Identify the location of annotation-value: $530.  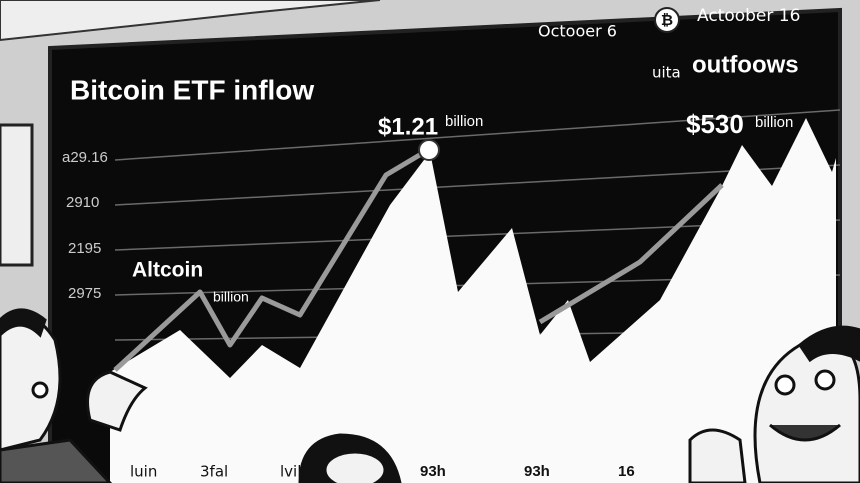
(715, 124).